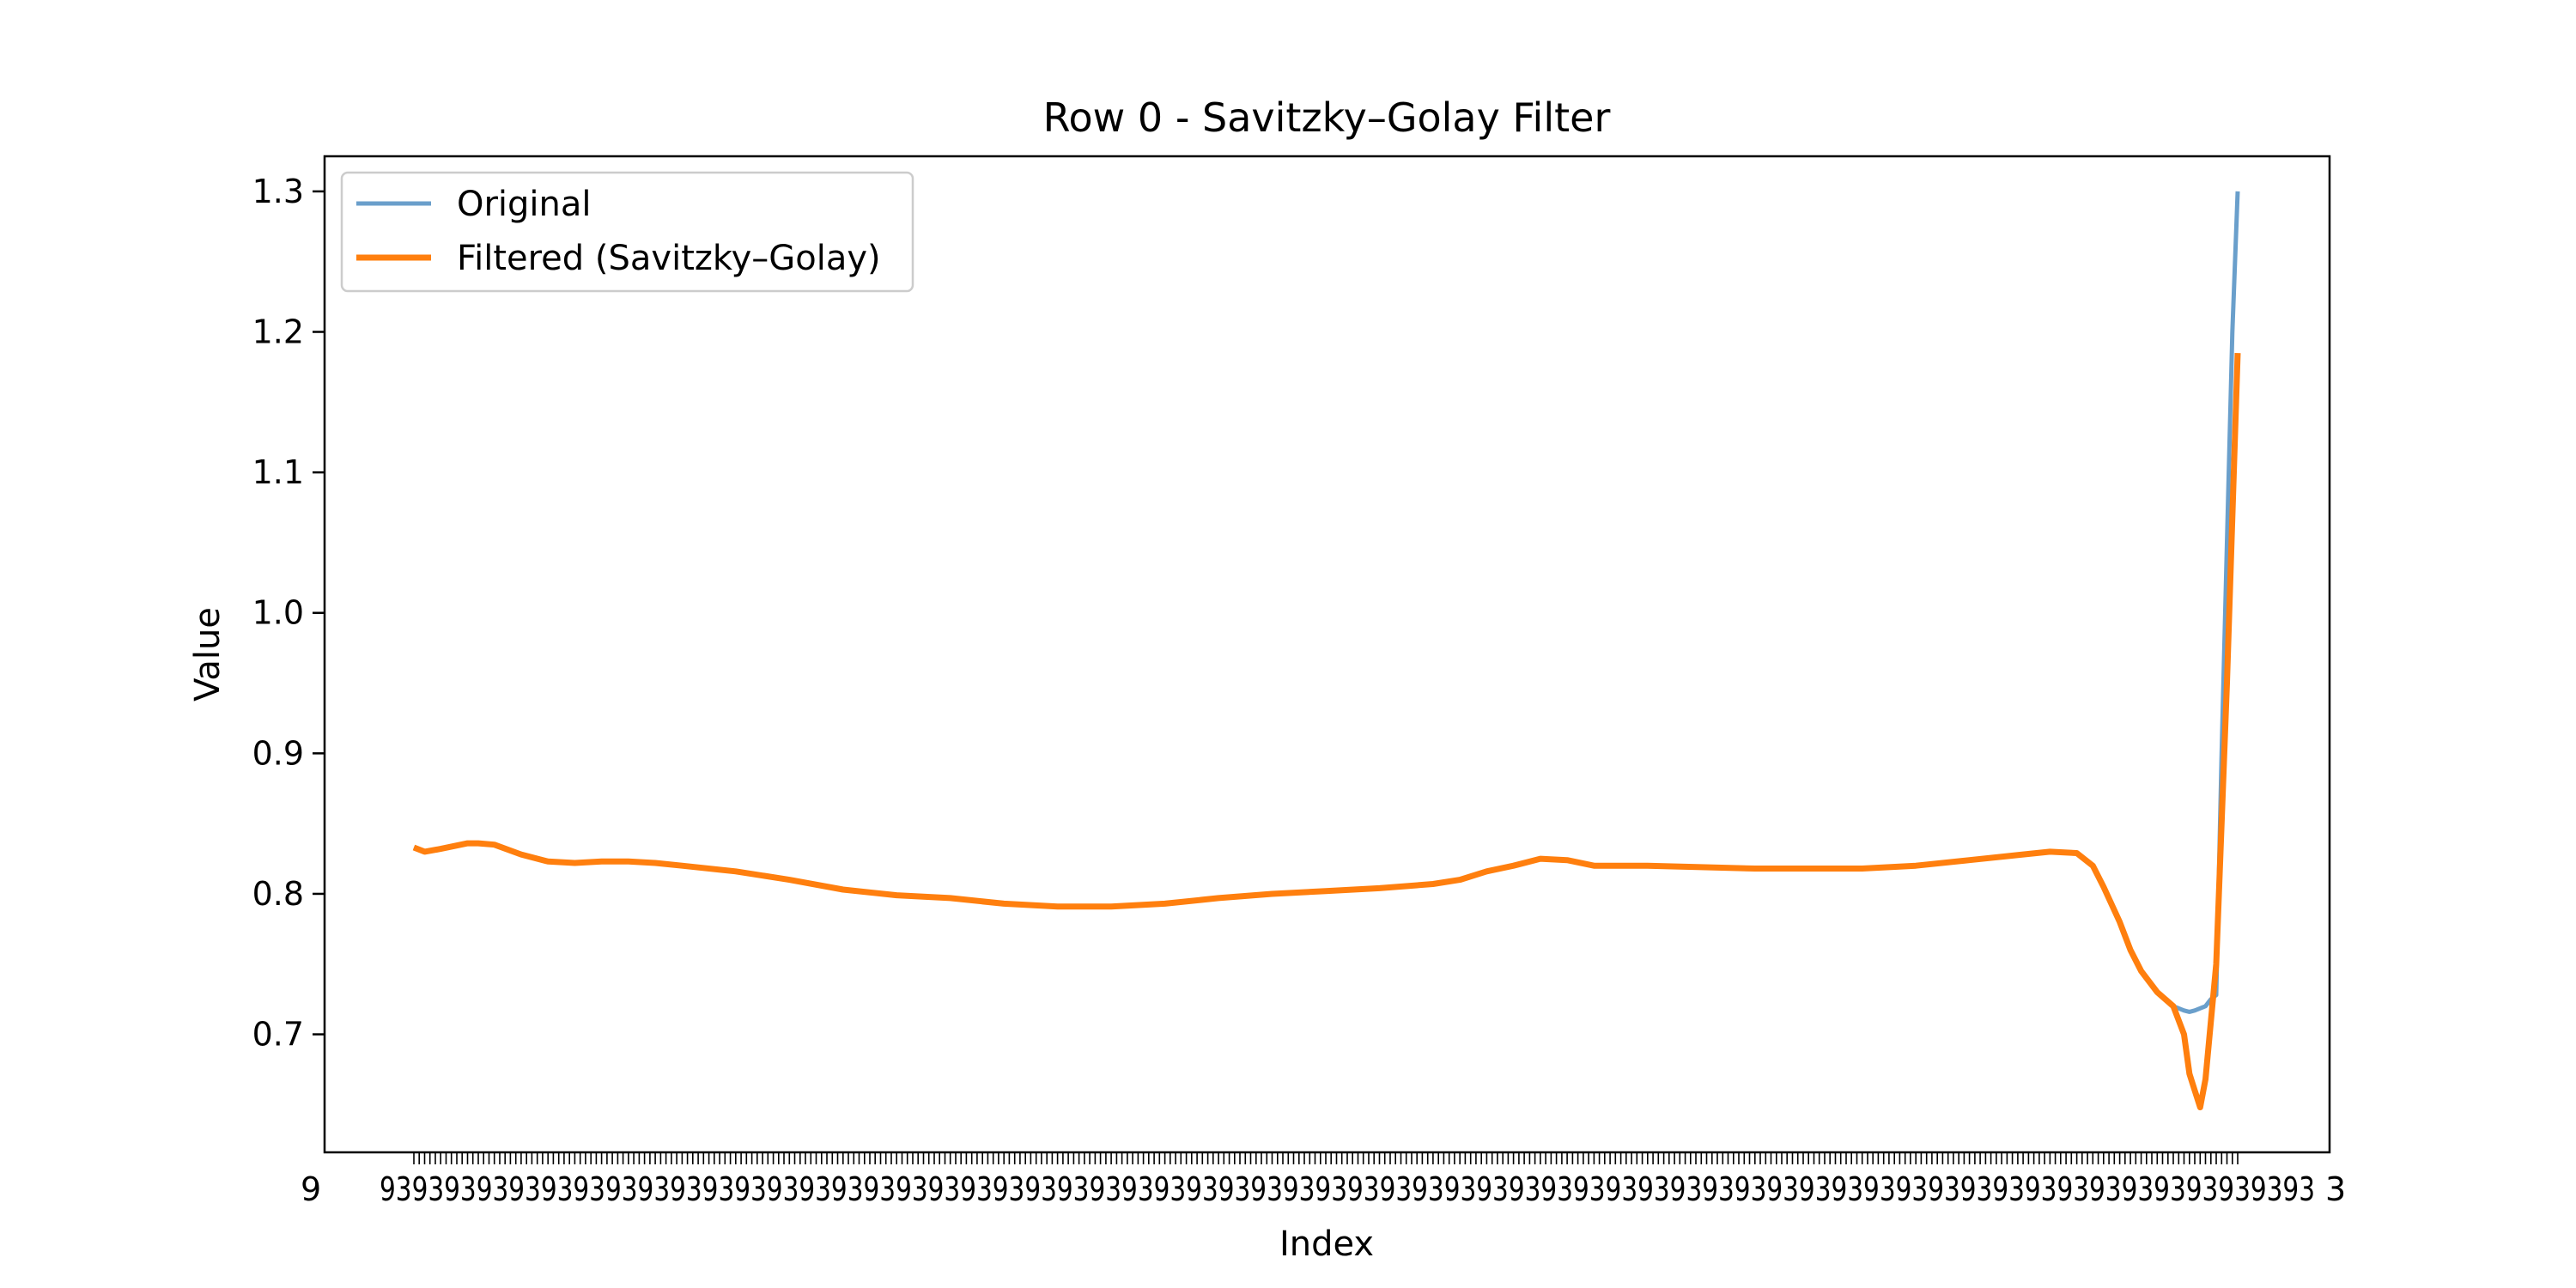  What do you see at coordinates (278, 472) in the screenshot?
I see `y-tick-label: 1.1` at bounding box center [278, 472].